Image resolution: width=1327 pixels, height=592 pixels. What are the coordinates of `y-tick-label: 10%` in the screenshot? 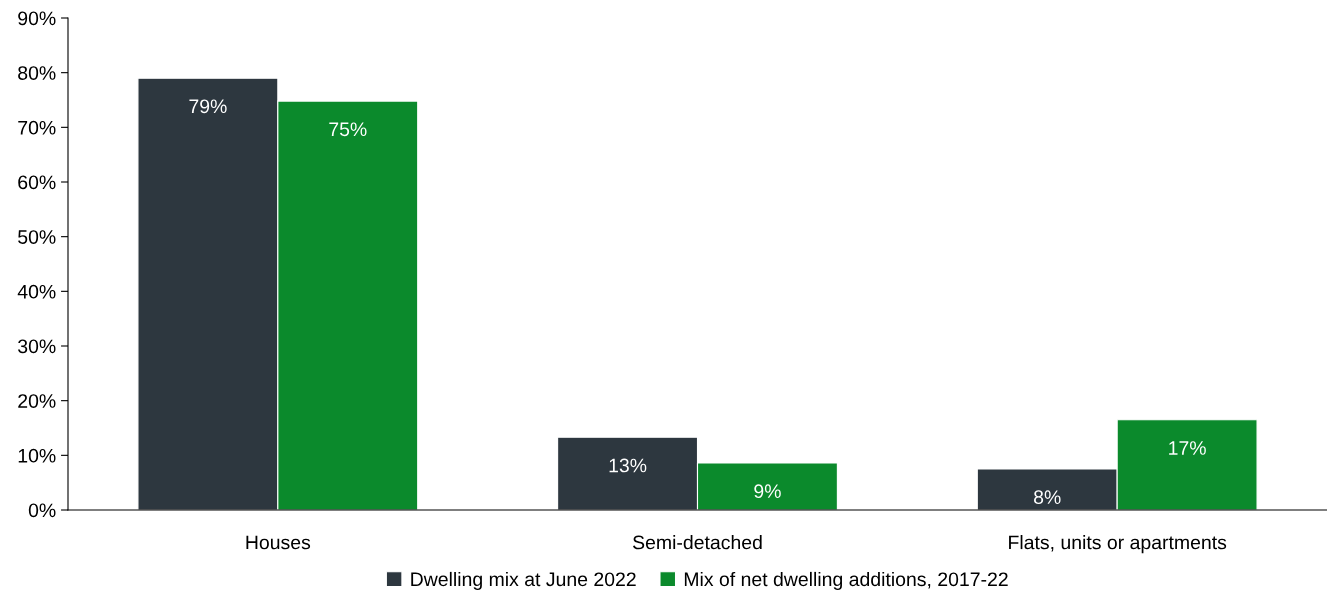 It's located at (37, 455).